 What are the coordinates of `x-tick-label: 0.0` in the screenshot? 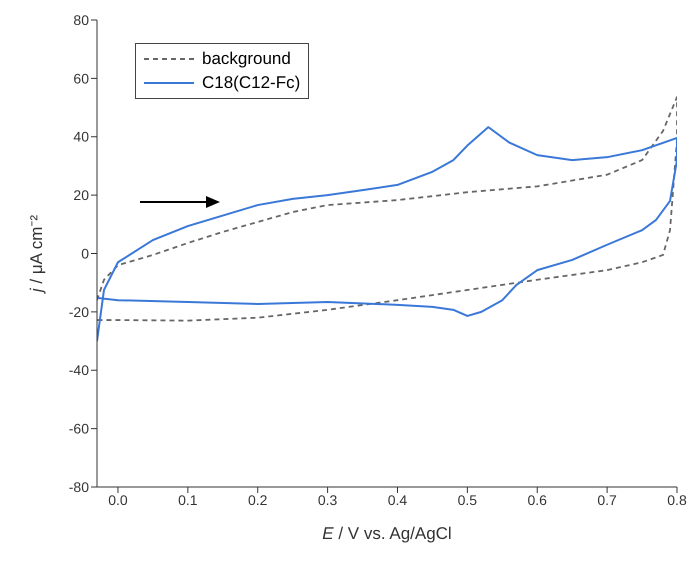 It's located at (118, 500).